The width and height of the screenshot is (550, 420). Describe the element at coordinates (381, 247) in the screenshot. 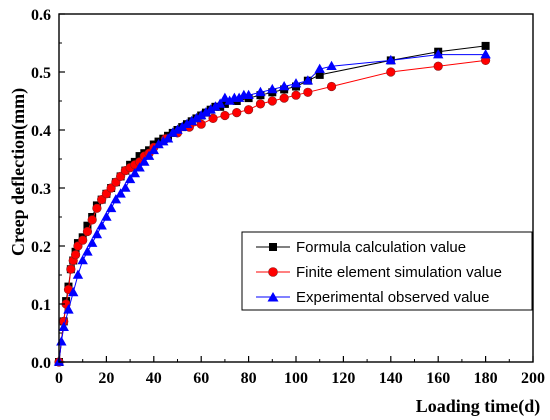

I see `legend-label-formula: Formula calculation value` at that location.